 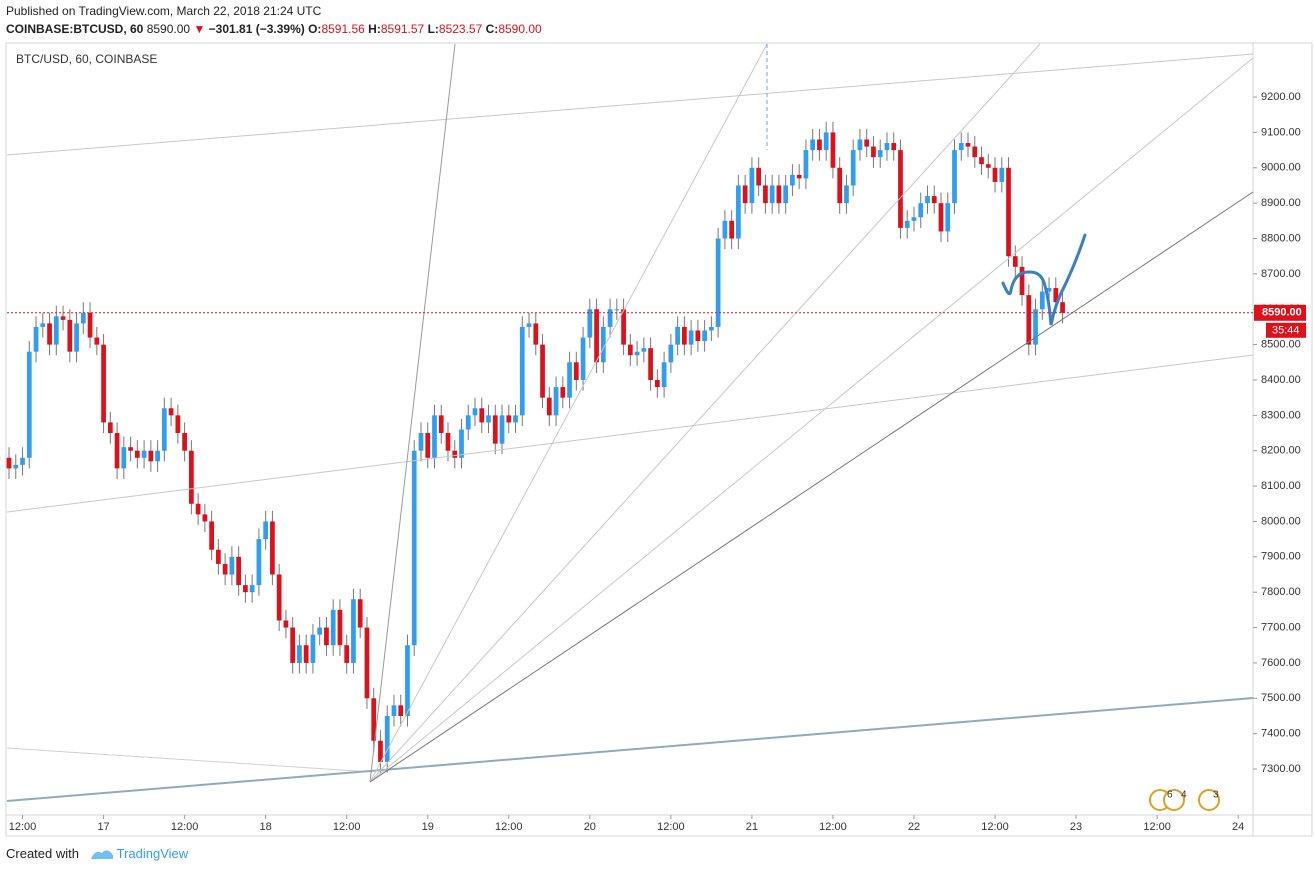 What do you see at coordinates (1216, 795) in the screenshot?
I see `badge-count: 3` at bounding box center [1216, 795].